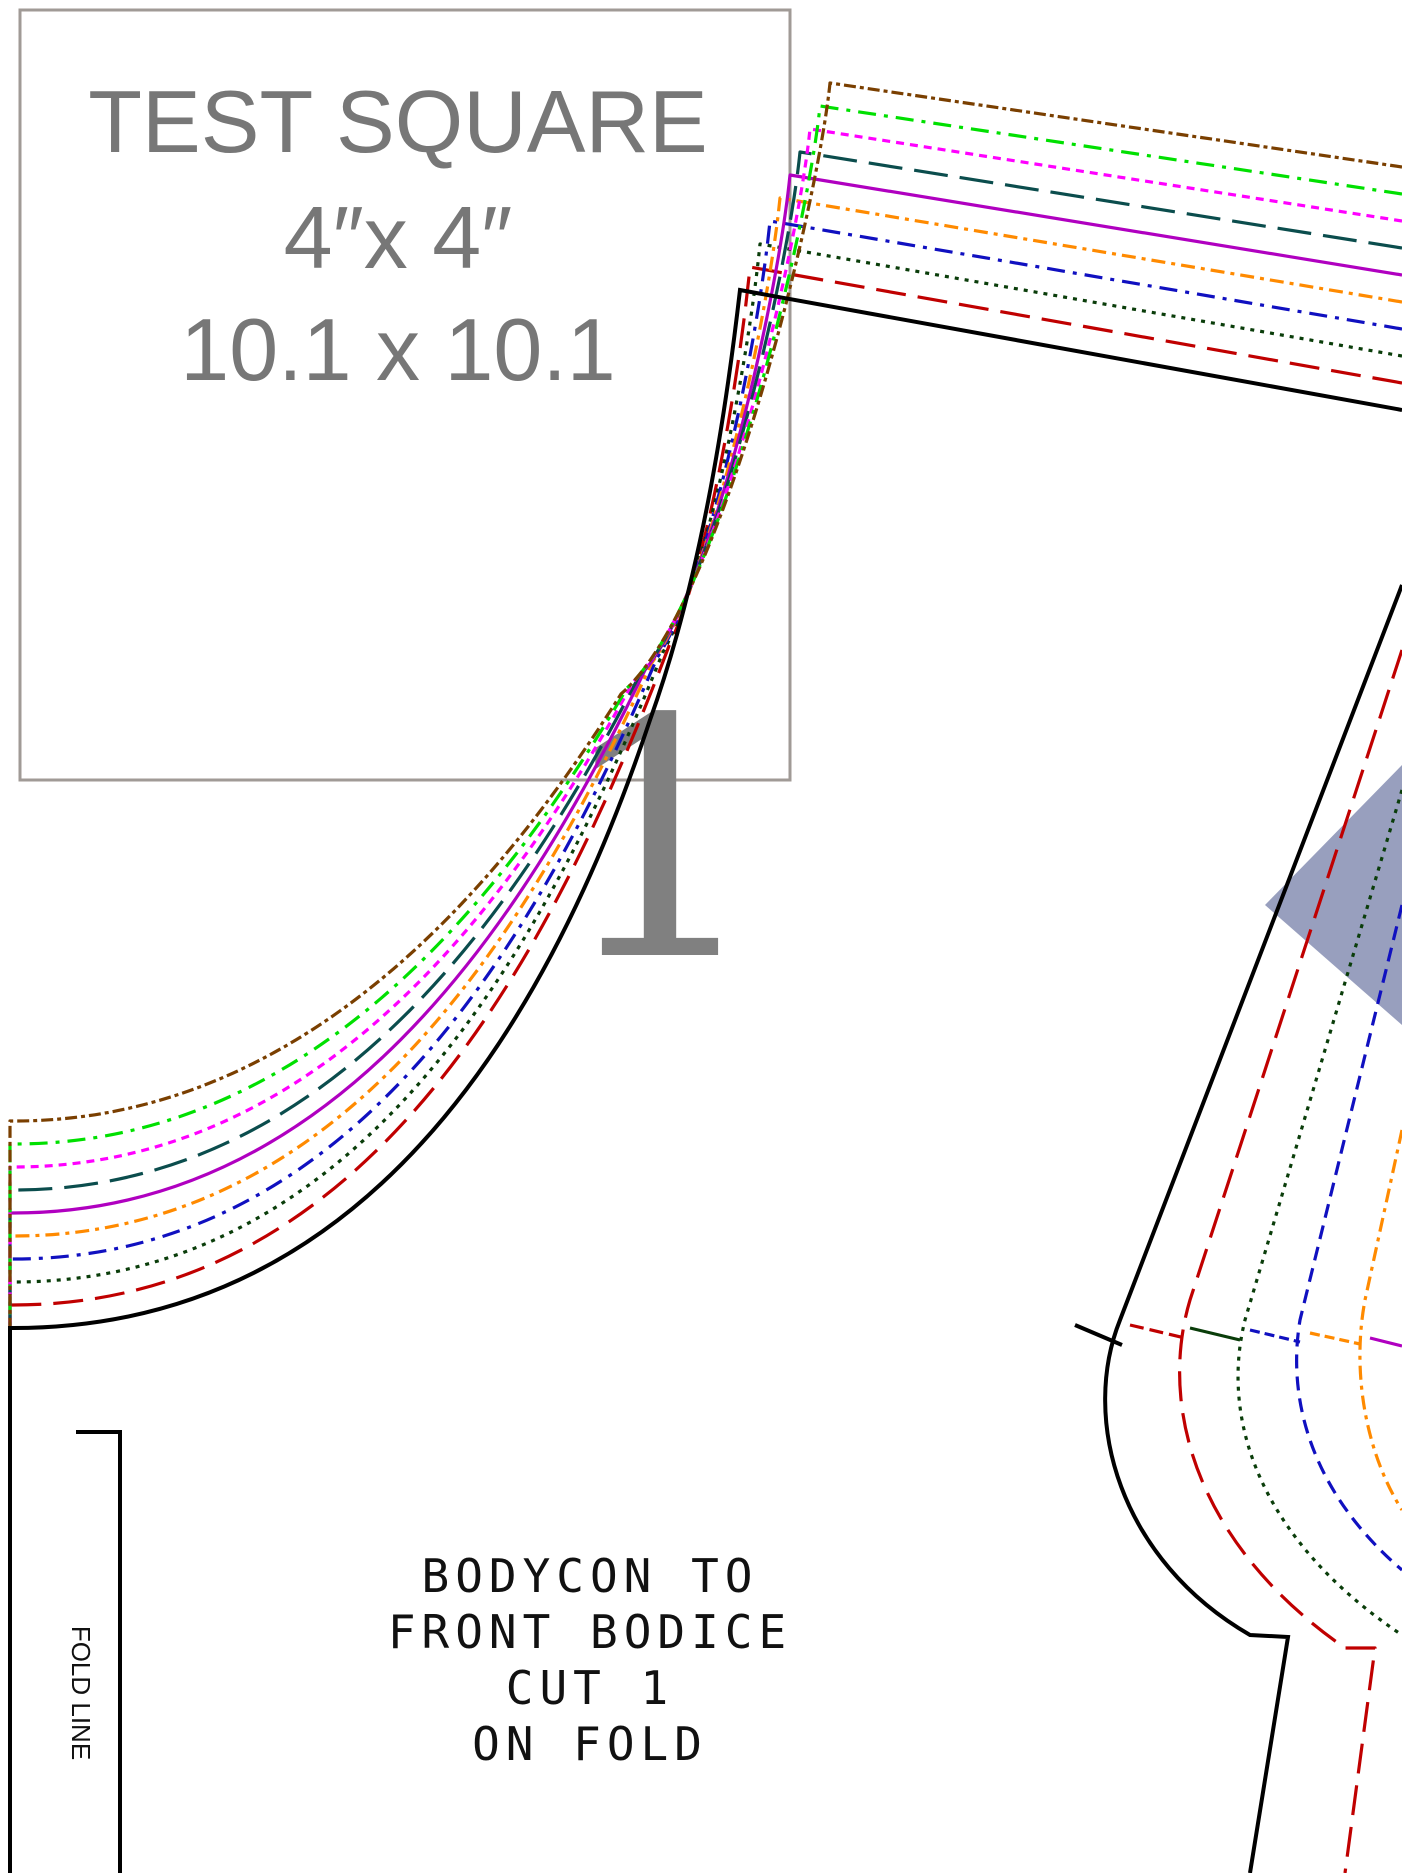 The height and width of the screenshot is (1873, 1402). Describe the element at coordinates (590, 1660) in the screenshot. I see `piece-label: BODYCON TO FRONT BODICE CUT 1 ON FOLD` at that location.